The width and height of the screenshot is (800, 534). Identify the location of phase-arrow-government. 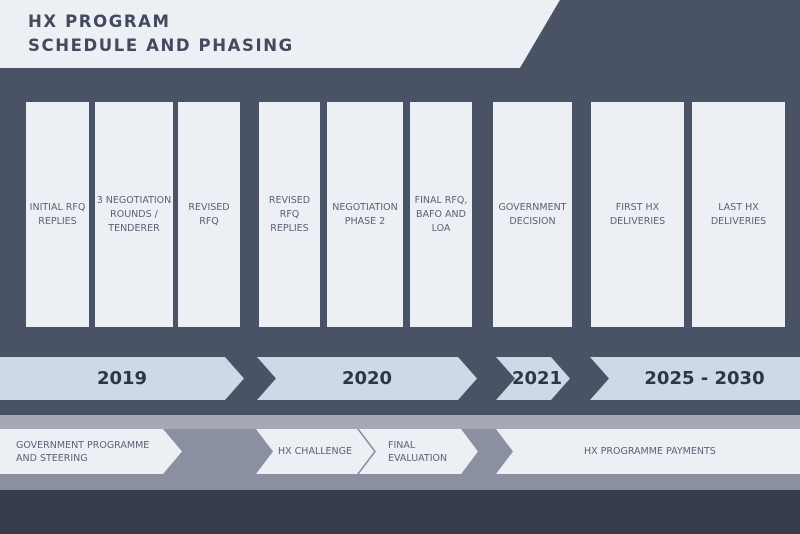
(91, 451).